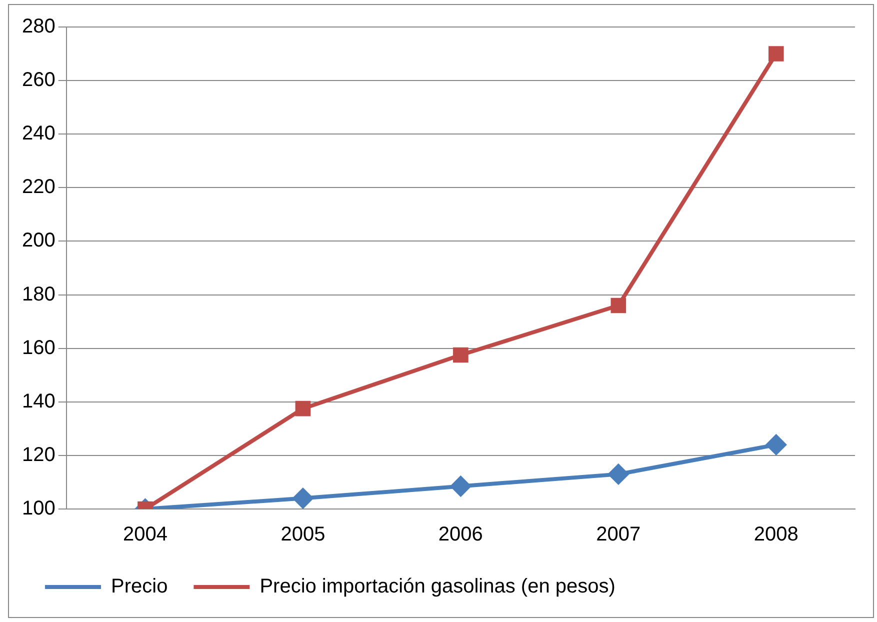 The image size is (877, 622). I want to click on y-tick-label: 160, so click(39, 347).